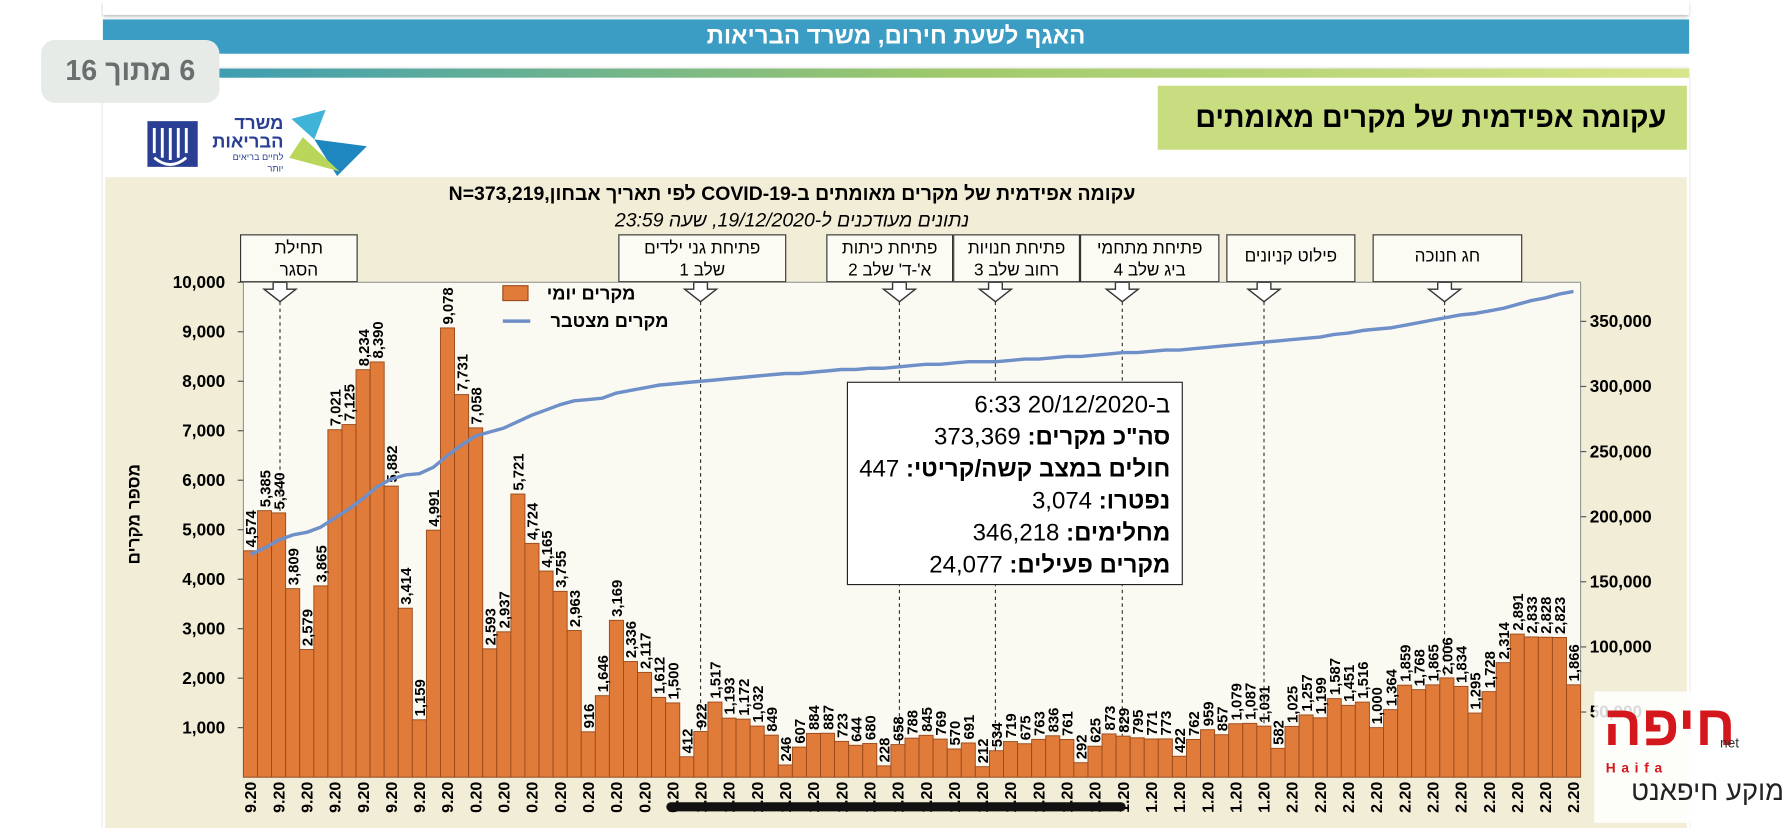 Image resolution: width=1792 pixels, height=828 pixels. Describe the element at coordinates (1069, 723) in the screenshot. I see `value-label: 761` at that location.